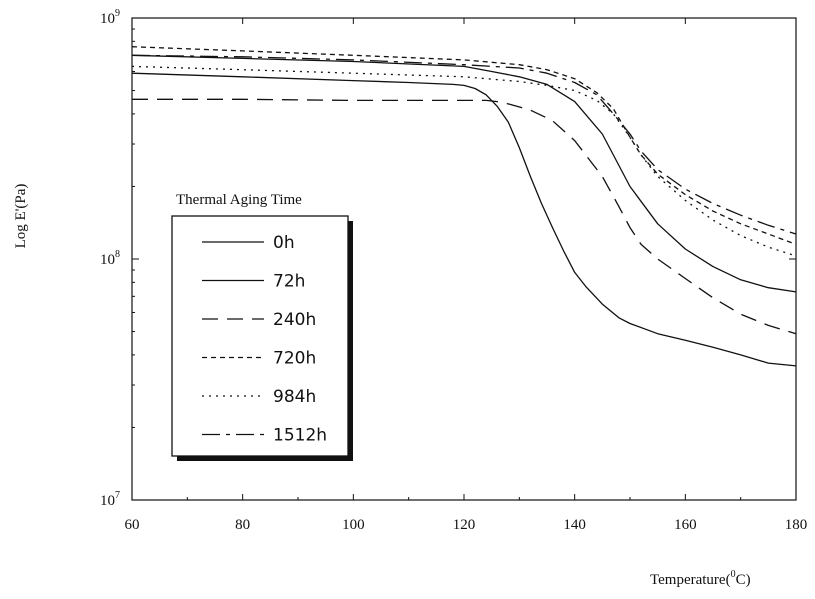 The width and height of the screenshot is (815, 599). What do you see at coordinates (574, 525) in the screenshot?
I see `x-tick-label: 140` at bounding box center [574, 525].